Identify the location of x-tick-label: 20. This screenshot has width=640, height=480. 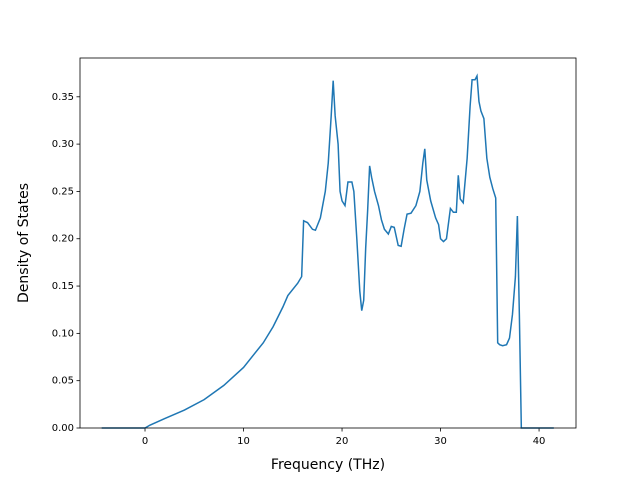
(342, 441).